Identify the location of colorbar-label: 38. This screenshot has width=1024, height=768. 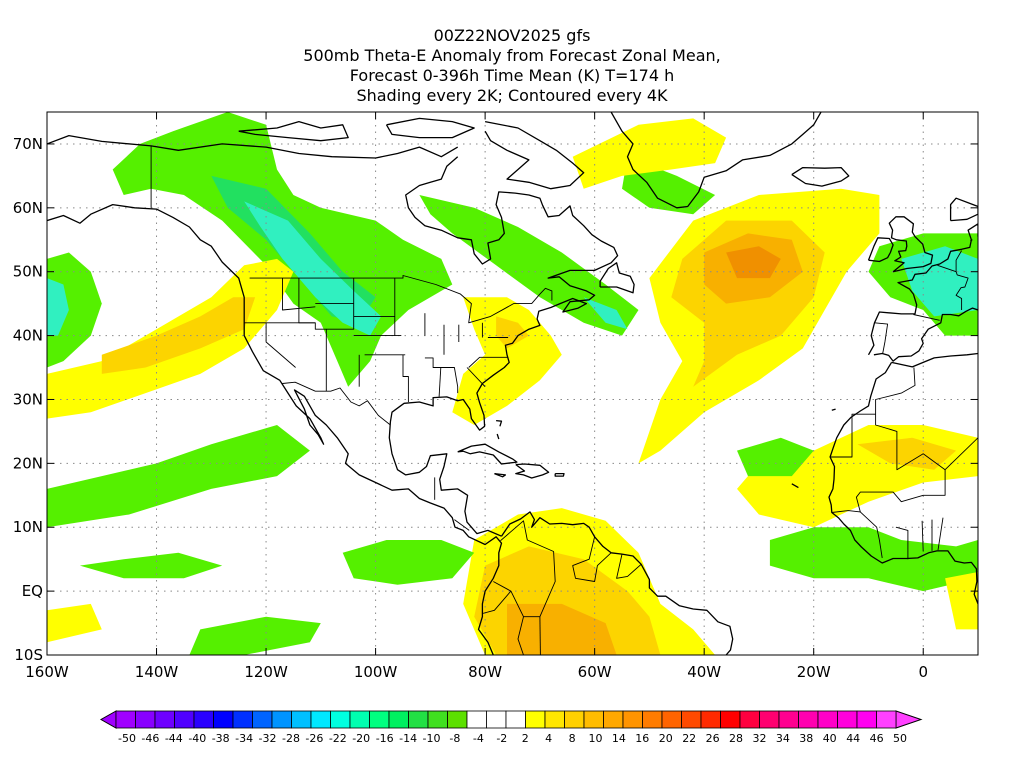
(806, 738).